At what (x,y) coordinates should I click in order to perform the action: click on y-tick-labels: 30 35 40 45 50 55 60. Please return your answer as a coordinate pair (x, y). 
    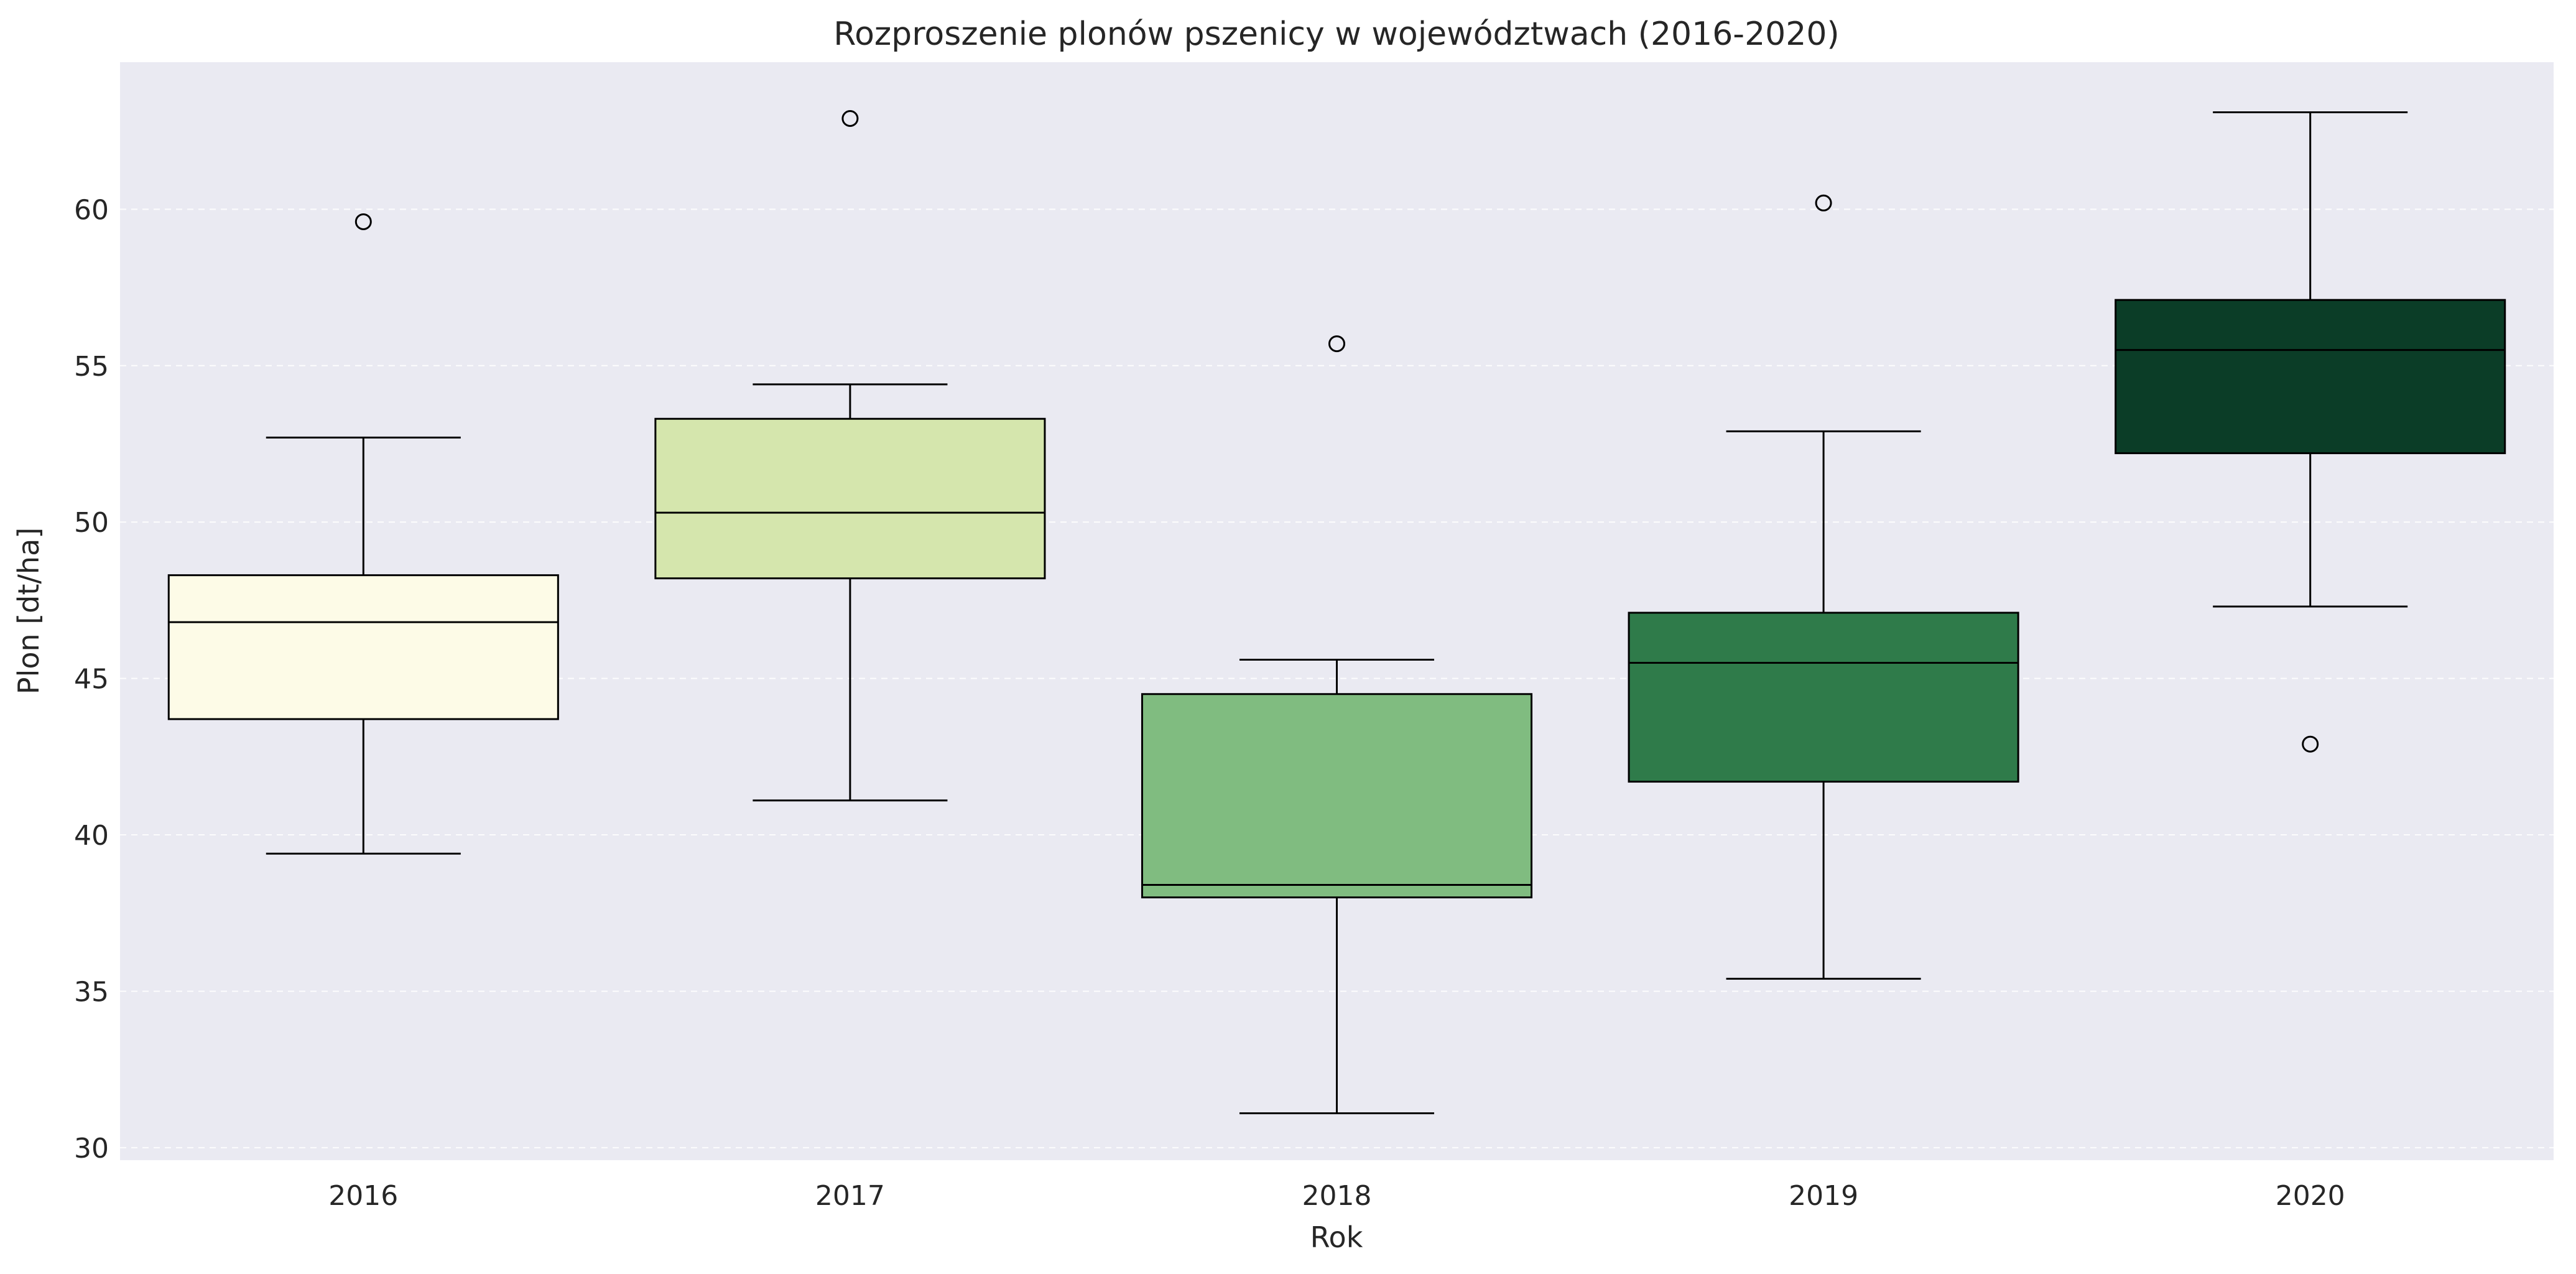
    Looking at the image, I should click on (92, 679).